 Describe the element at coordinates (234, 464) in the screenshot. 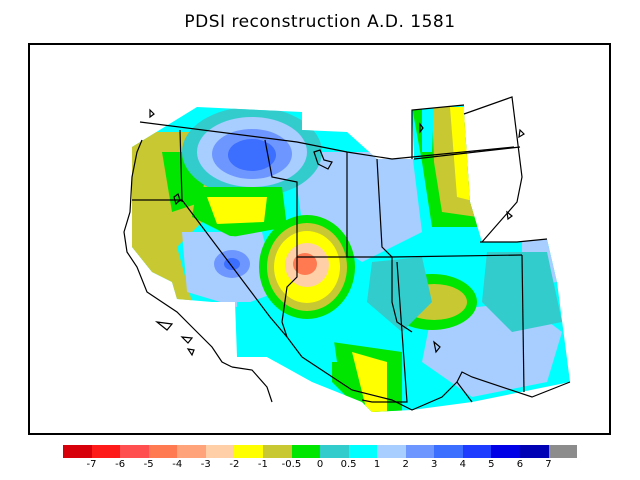

I see `colorbar-tick-label: -2` at that location.